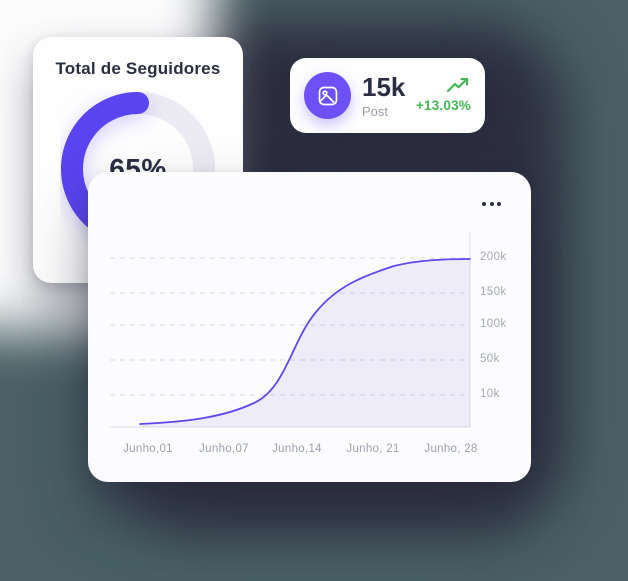 This screenshot has height=581, width=628. I want to click on card-menu-button, so click(491, 204).